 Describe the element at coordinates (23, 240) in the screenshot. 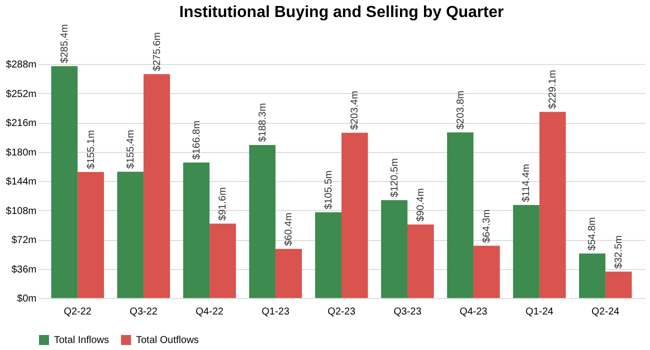

I see `y-tick-label: $72m` at that location.